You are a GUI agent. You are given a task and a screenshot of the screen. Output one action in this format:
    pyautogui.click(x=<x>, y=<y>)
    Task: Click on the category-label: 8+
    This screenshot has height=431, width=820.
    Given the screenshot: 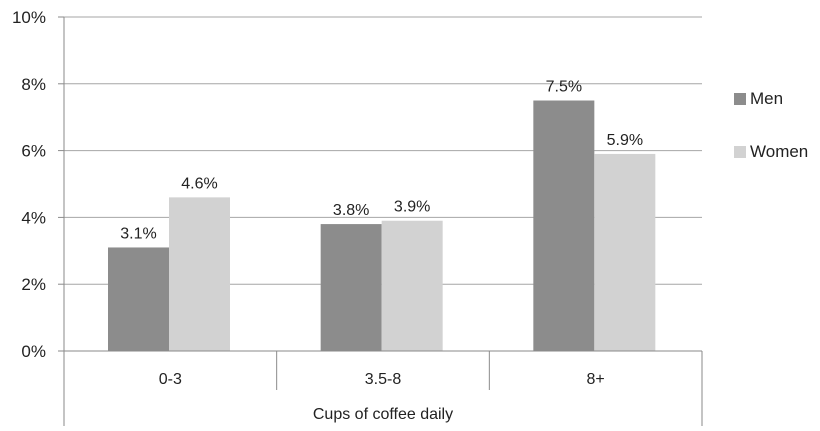 What is the action you would take?
    pyautogui.click(x=596, y=379)
    